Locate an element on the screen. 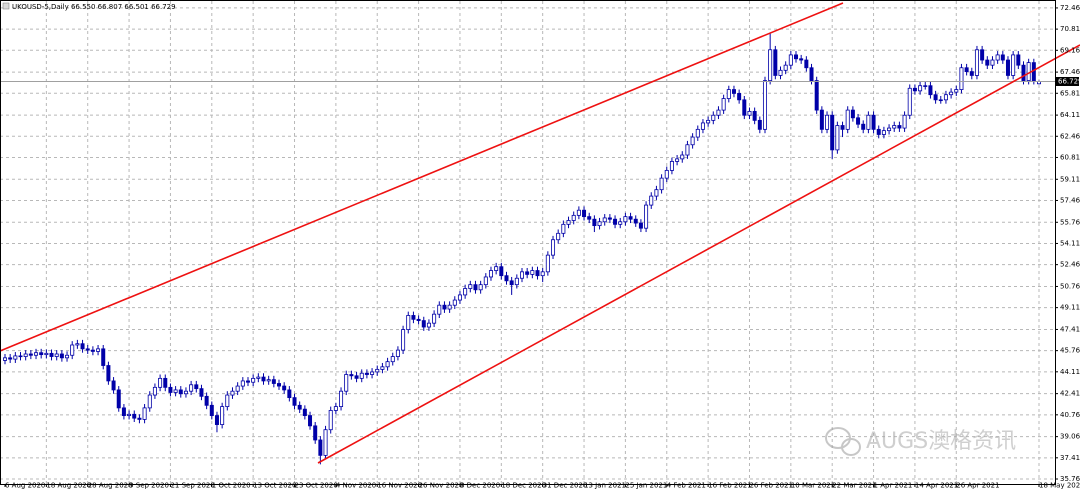 The image size is (1080, 489). x-tick-label: 18 Dec 2020 is located at coordinates (523, 485).